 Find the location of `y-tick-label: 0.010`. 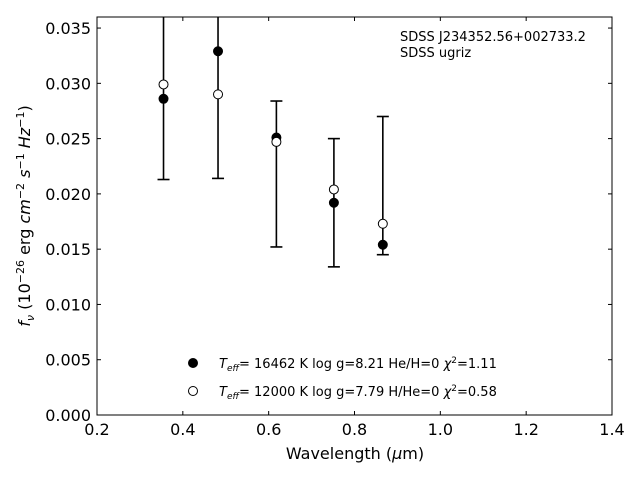

y-tick-label: 0.010 is located at coordinates (68, 304).